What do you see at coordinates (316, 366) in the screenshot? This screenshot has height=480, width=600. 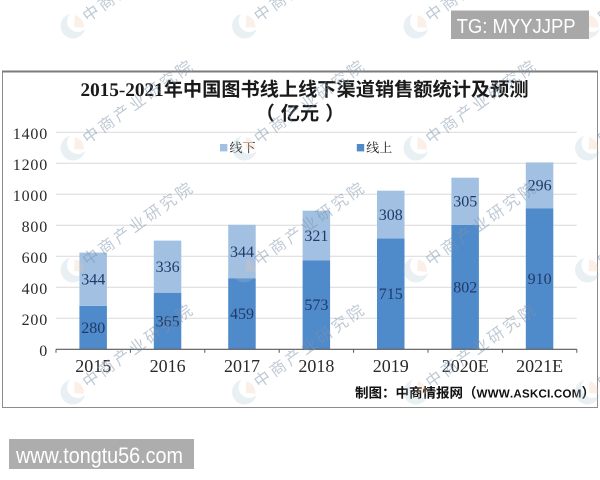 I see `svg-text: 2018` at bounding box center [316, 366].